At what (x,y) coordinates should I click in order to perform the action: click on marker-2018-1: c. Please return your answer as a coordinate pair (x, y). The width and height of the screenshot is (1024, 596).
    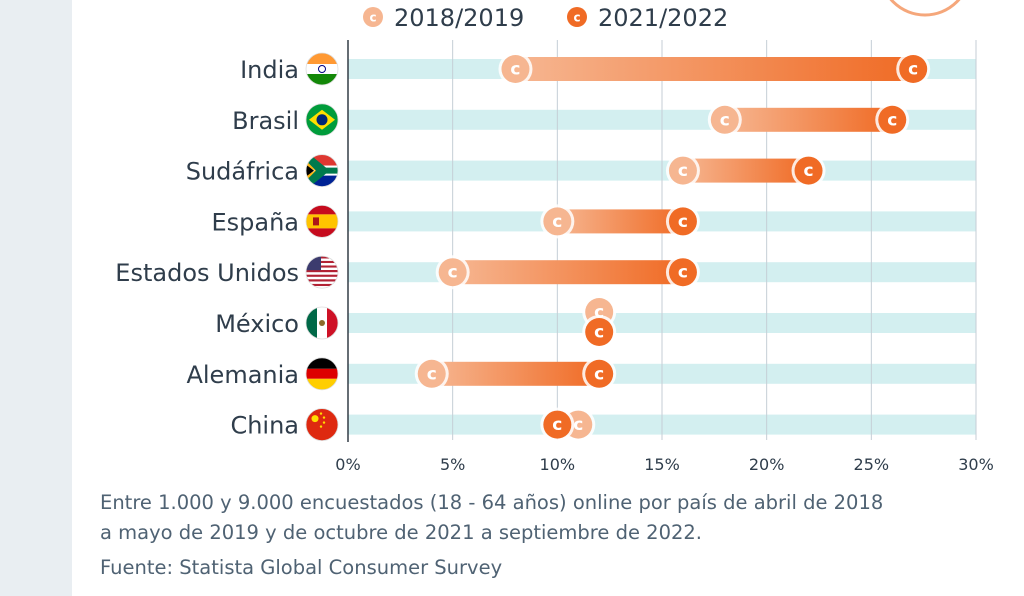
    Looking at the image, I should click on (724, 119).